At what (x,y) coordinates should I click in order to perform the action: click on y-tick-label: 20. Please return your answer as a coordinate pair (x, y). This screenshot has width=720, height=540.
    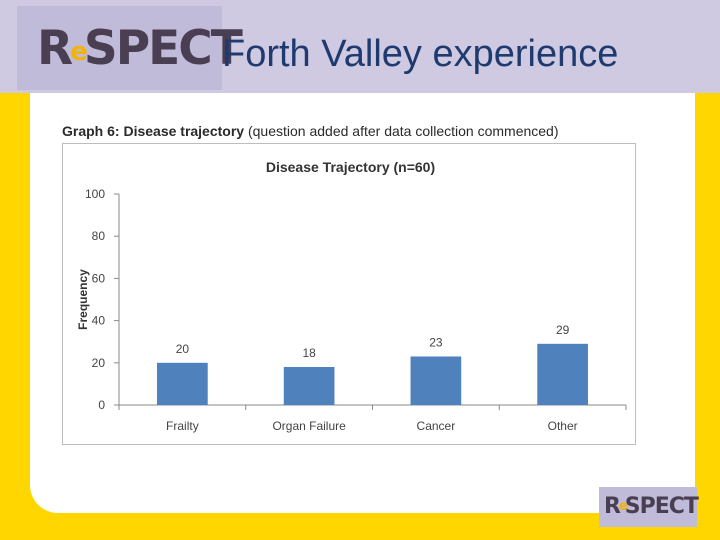
    Looking at the image, I should click on (99, 363).